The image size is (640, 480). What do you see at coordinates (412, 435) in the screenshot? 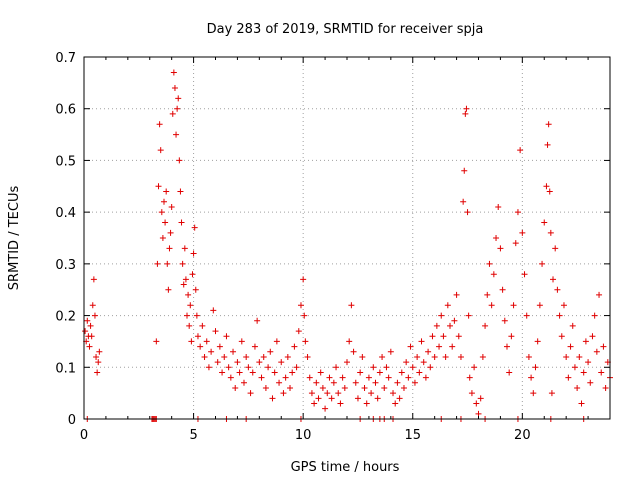
I see `x-tick-label: 15` at bounding box center [412, 435].